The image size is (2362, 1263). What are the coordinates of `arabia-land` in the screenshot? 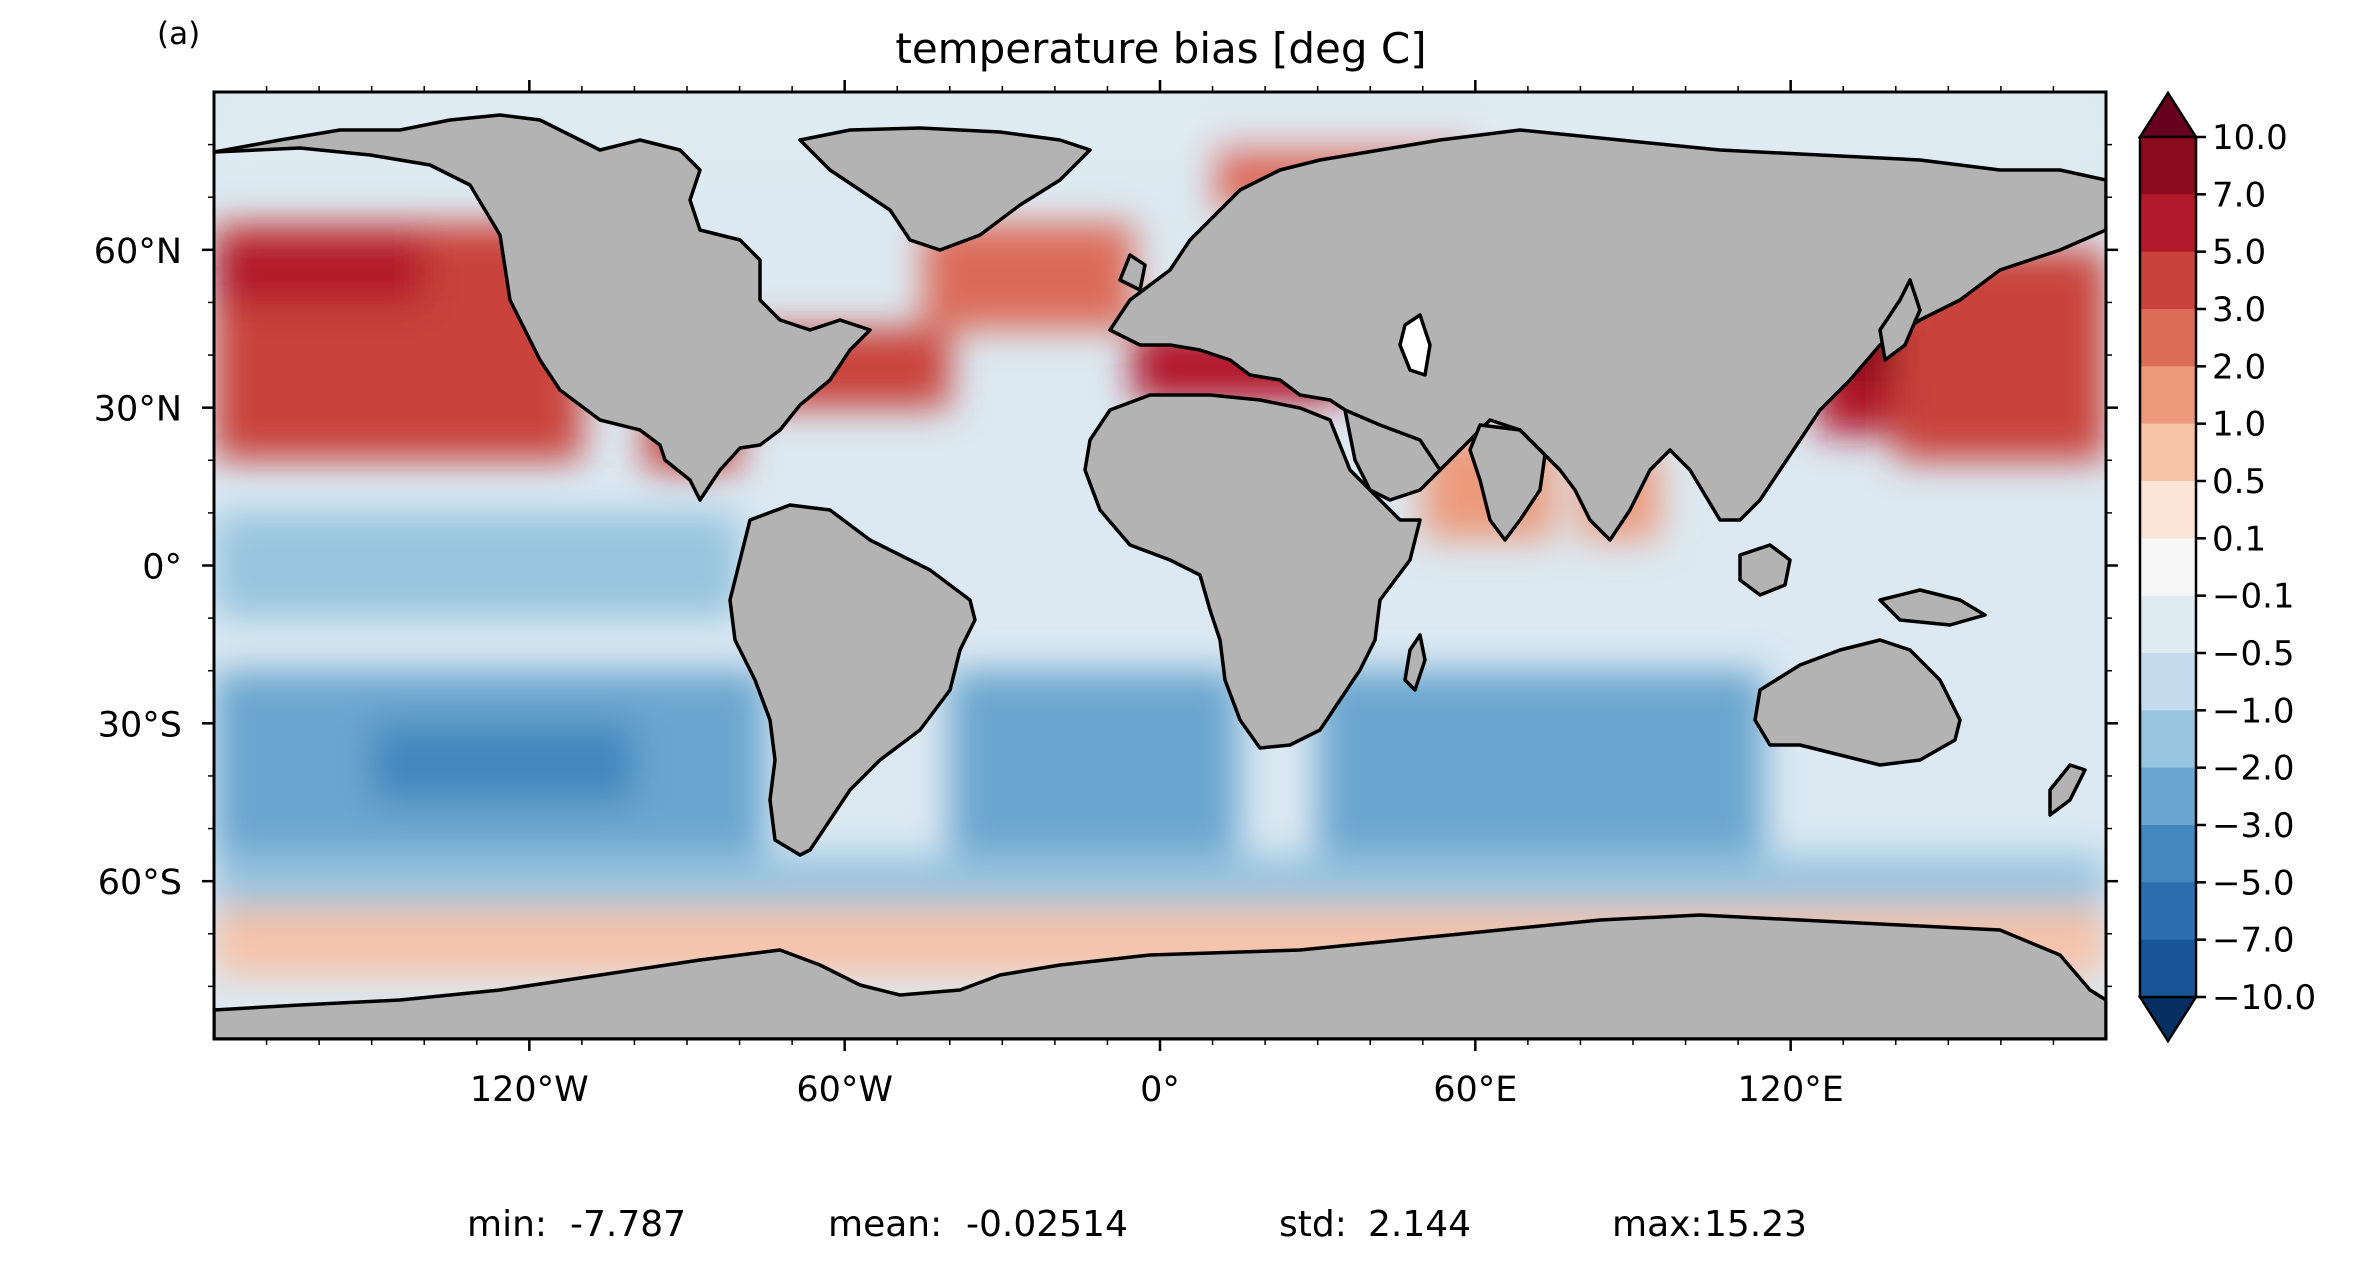 It's located at (1392, 455).